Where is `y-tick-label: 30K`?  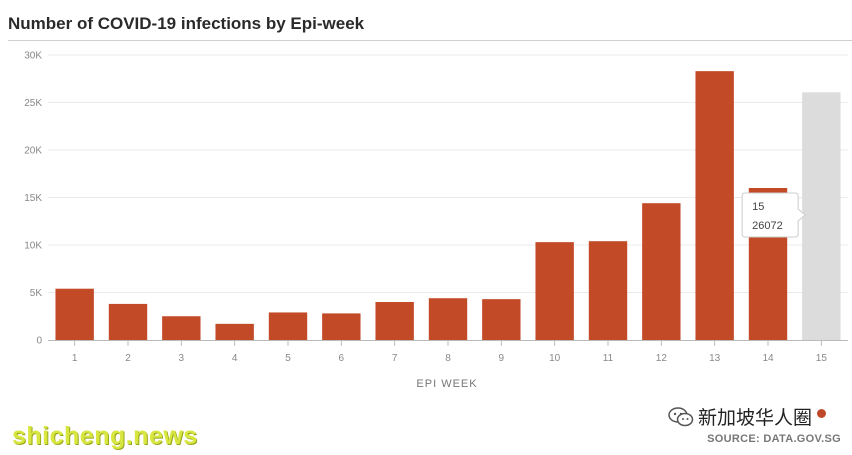 y-tick-label: 30K is located at coordinates (33, 56).